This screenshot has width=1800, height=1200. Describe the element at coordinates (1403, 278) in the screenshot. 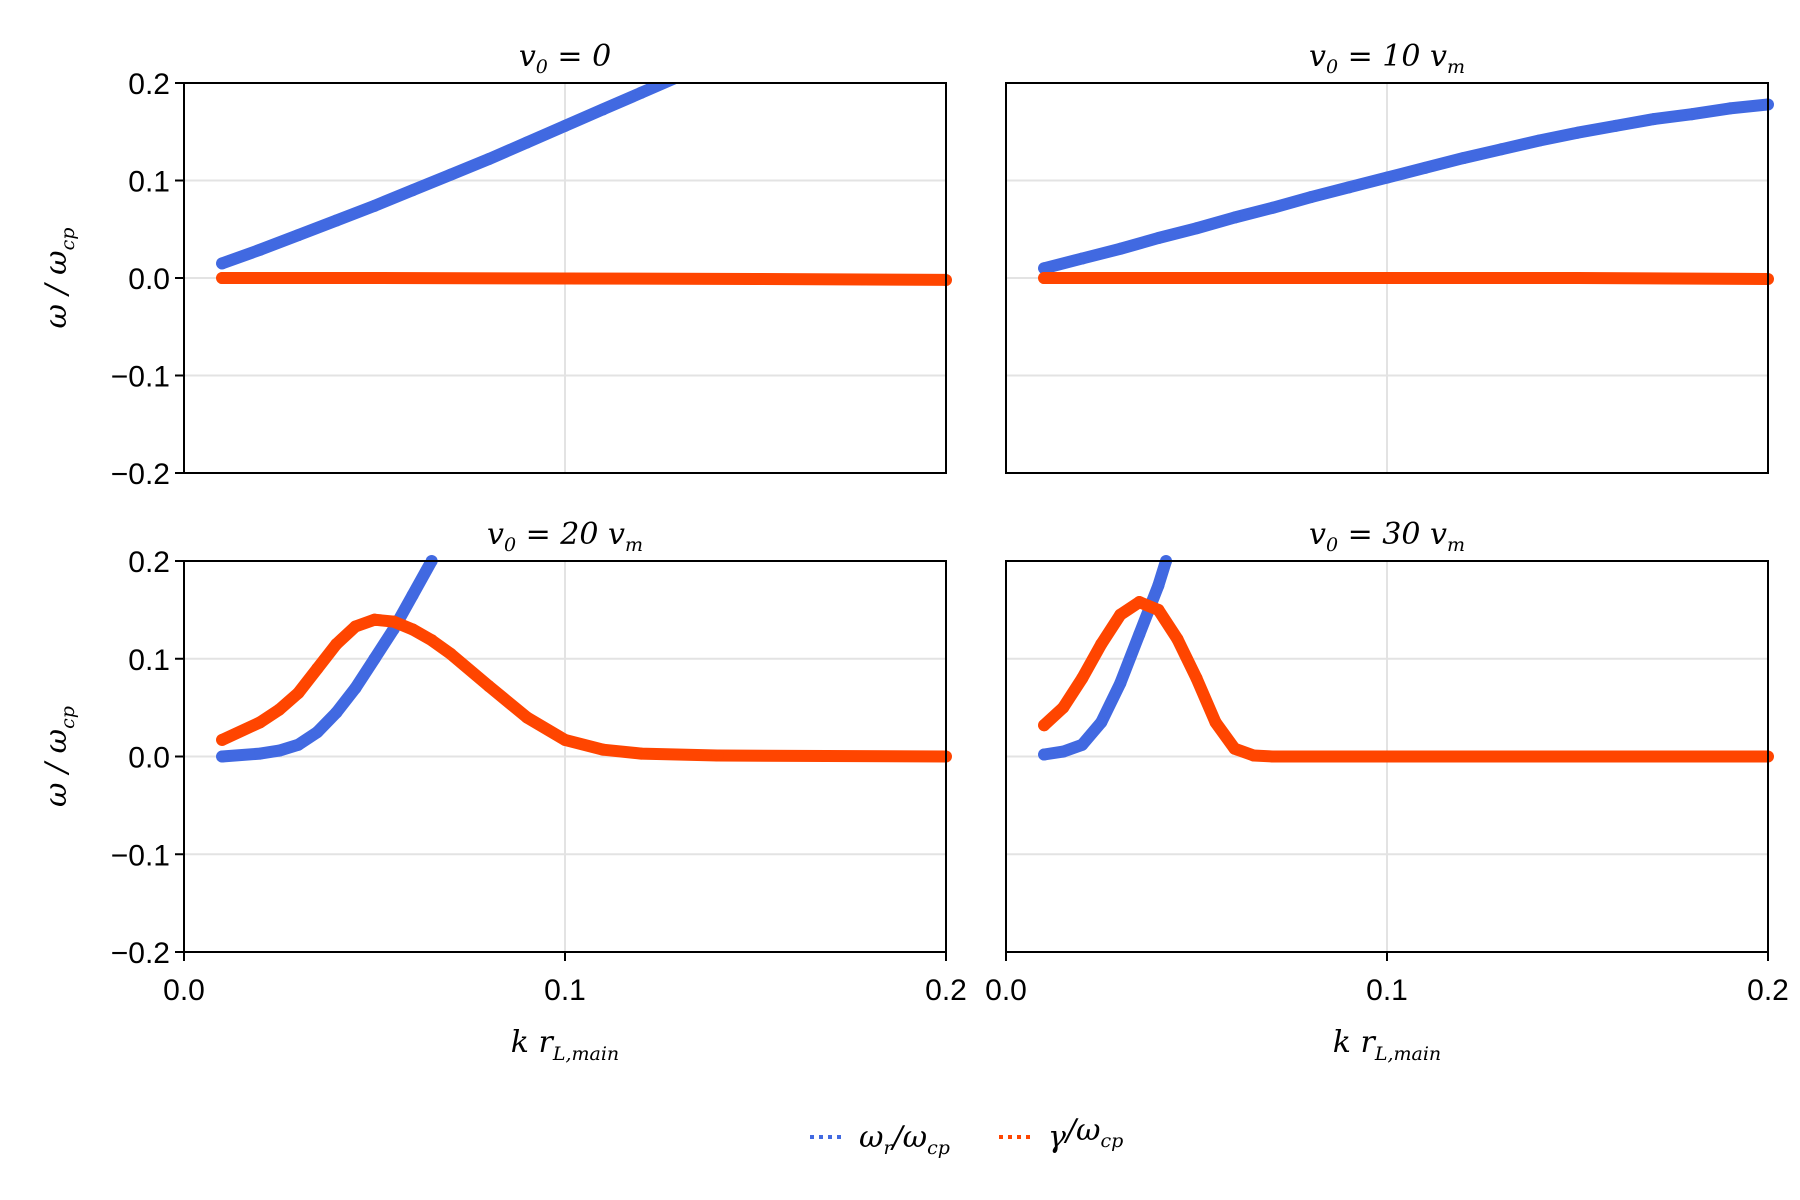

I see `series-gamma-line` at that location.